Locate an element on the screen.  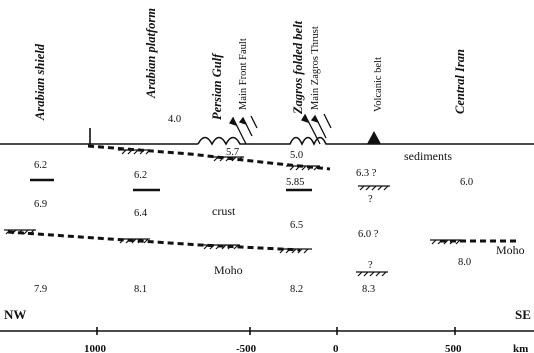
label-central-iran: Central Iran is located at coordinates (460, 81).